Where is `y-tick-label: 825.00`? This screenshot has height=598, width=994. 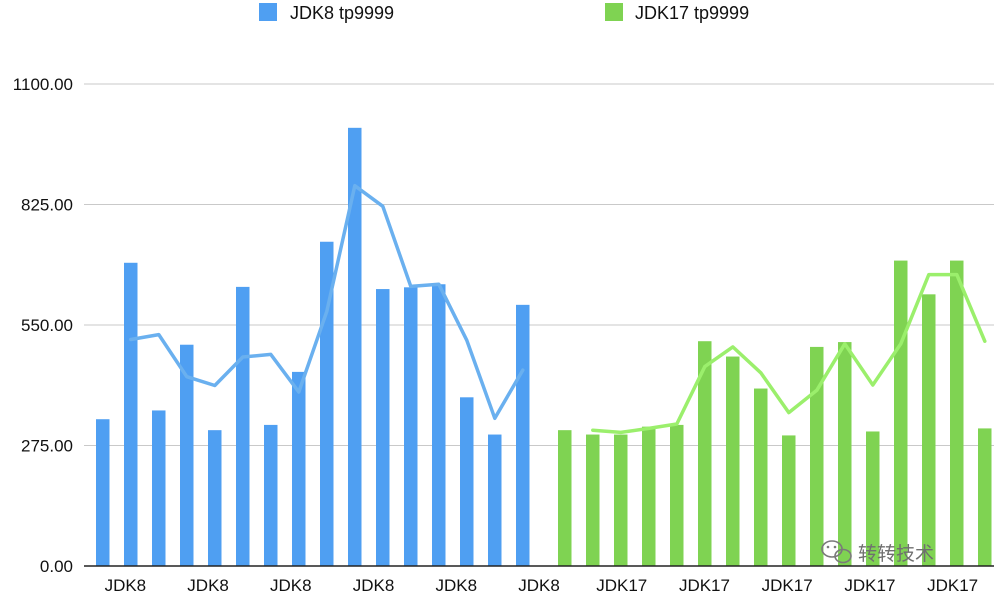 y-tick-label: 825.00 is located at coordinates (47, 205).